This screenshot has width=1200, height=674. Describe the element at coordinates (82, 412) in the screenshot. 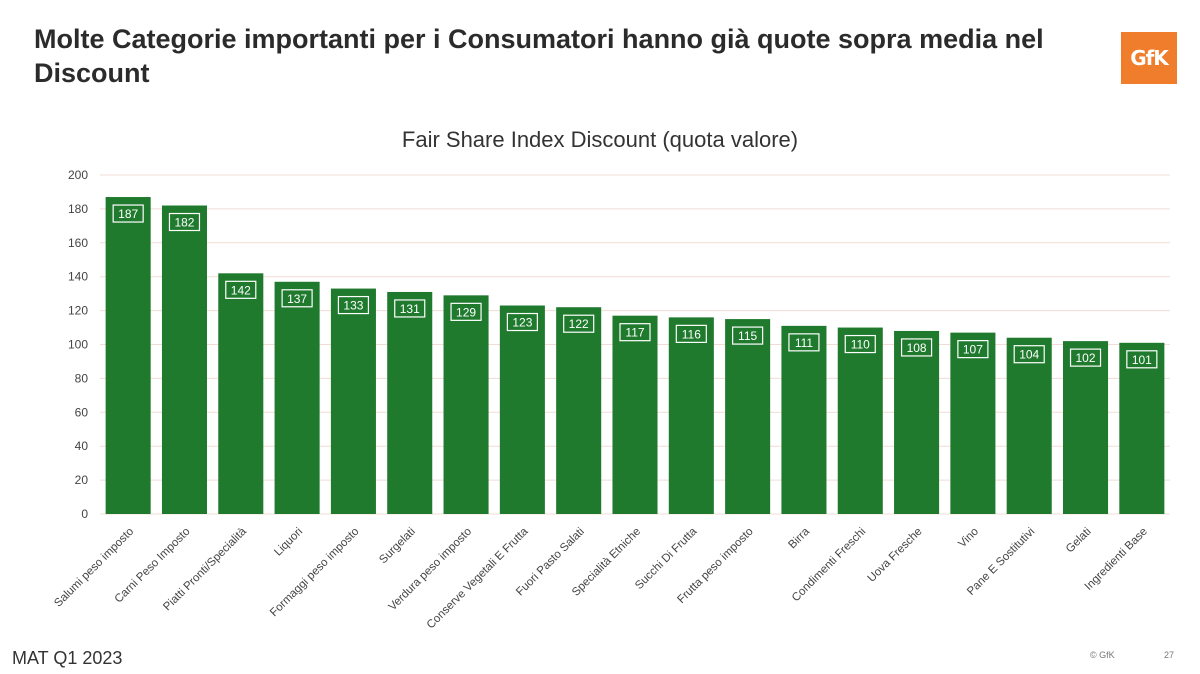

I see `y-tick-label: 60` at that location.